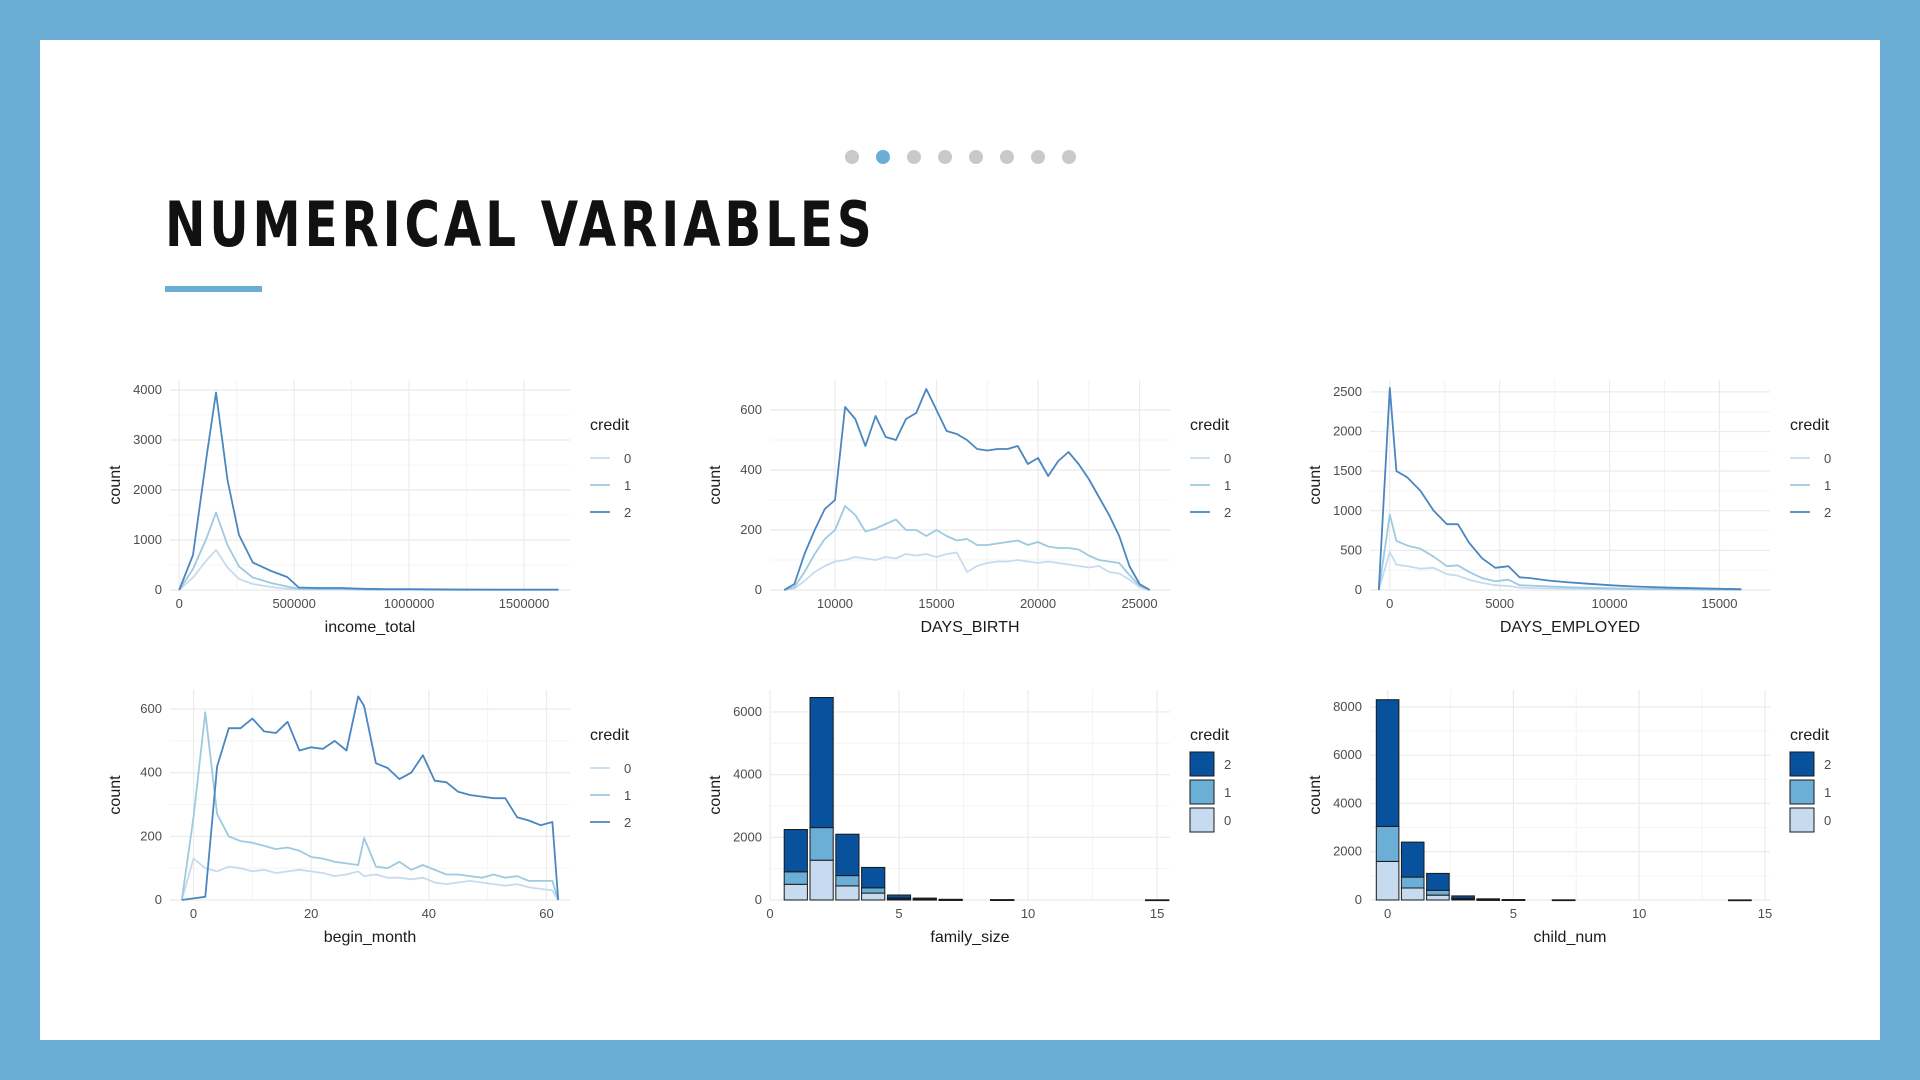  I want to click on x-axis-title: child_num, so click(1570, 937).